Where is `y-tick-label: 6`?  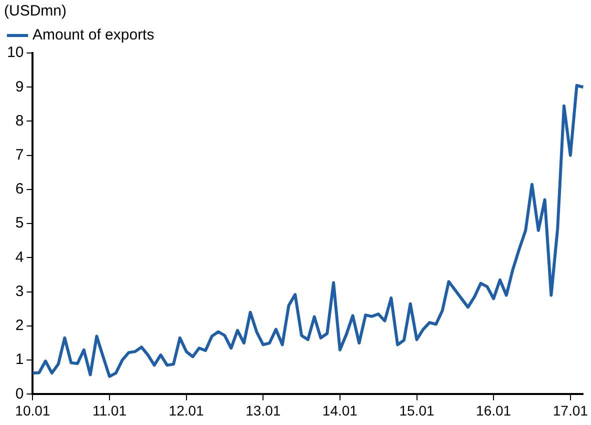 y-tick-label: 6 is located at coordinates (19, 189).